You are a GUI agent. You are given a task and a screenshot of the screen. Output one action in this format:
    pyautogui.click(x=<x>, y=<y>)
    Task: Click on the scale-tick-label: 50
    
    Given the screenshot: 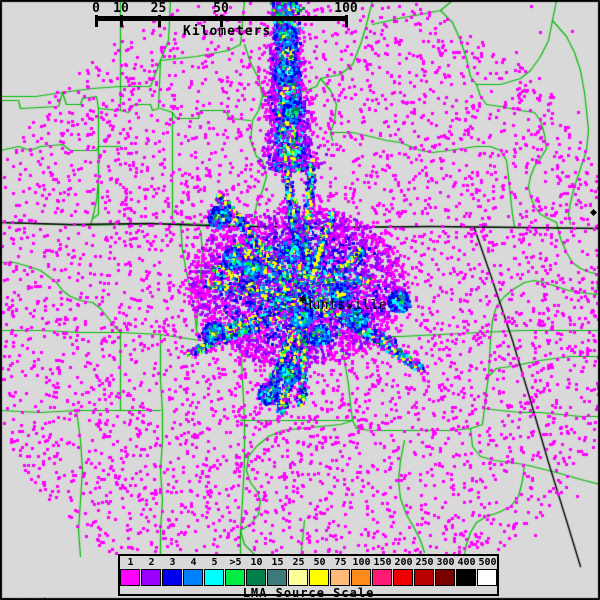 What is the action you would take?
    pyautogui.click(x=221, y=8)
    